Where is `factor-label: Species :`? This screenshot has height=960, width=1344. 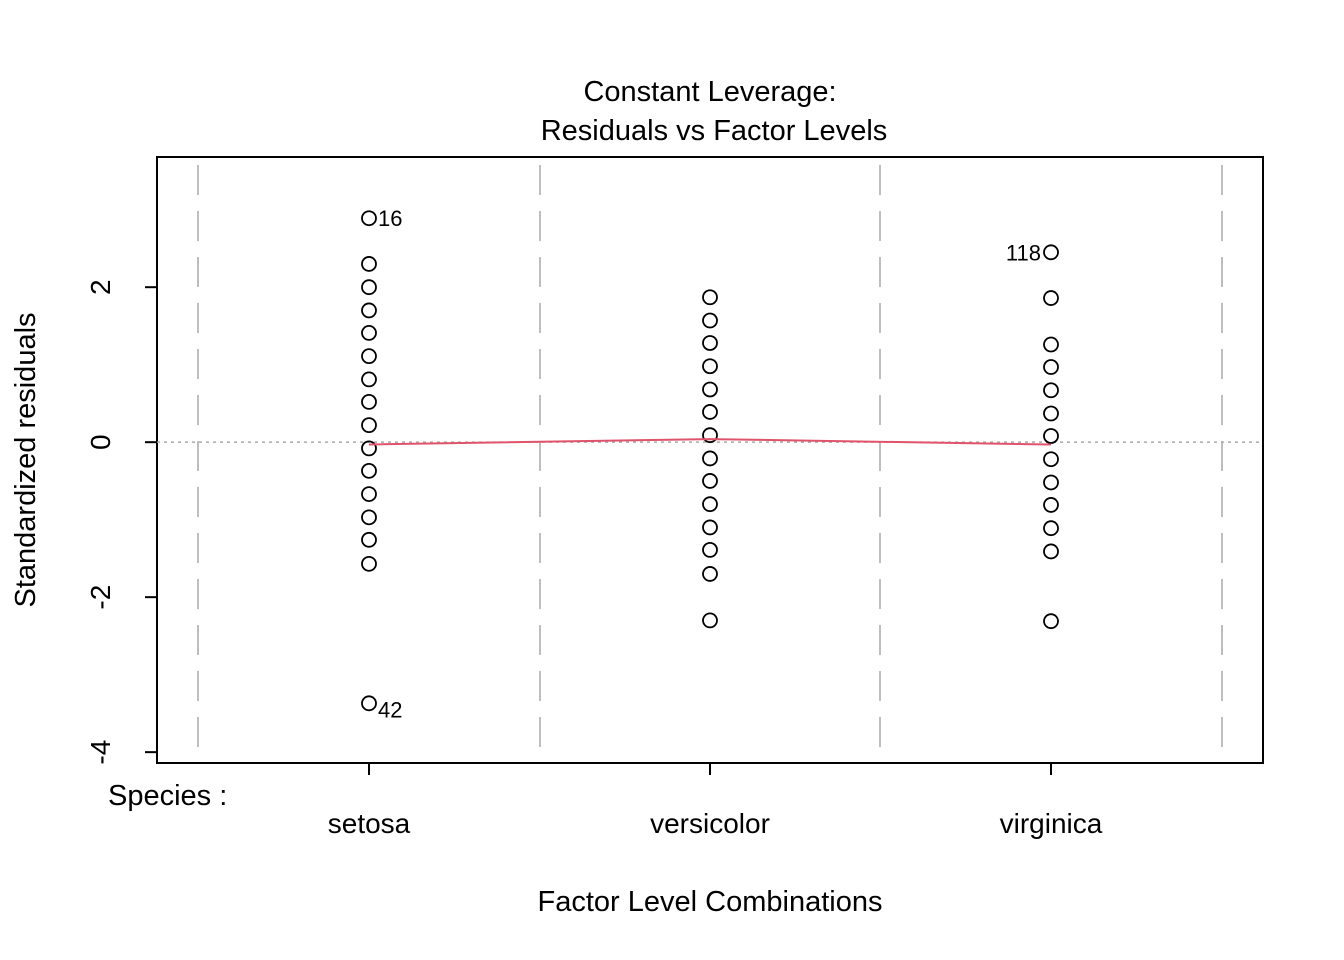 factor-label: Species : is located at coordinates (167, 796).